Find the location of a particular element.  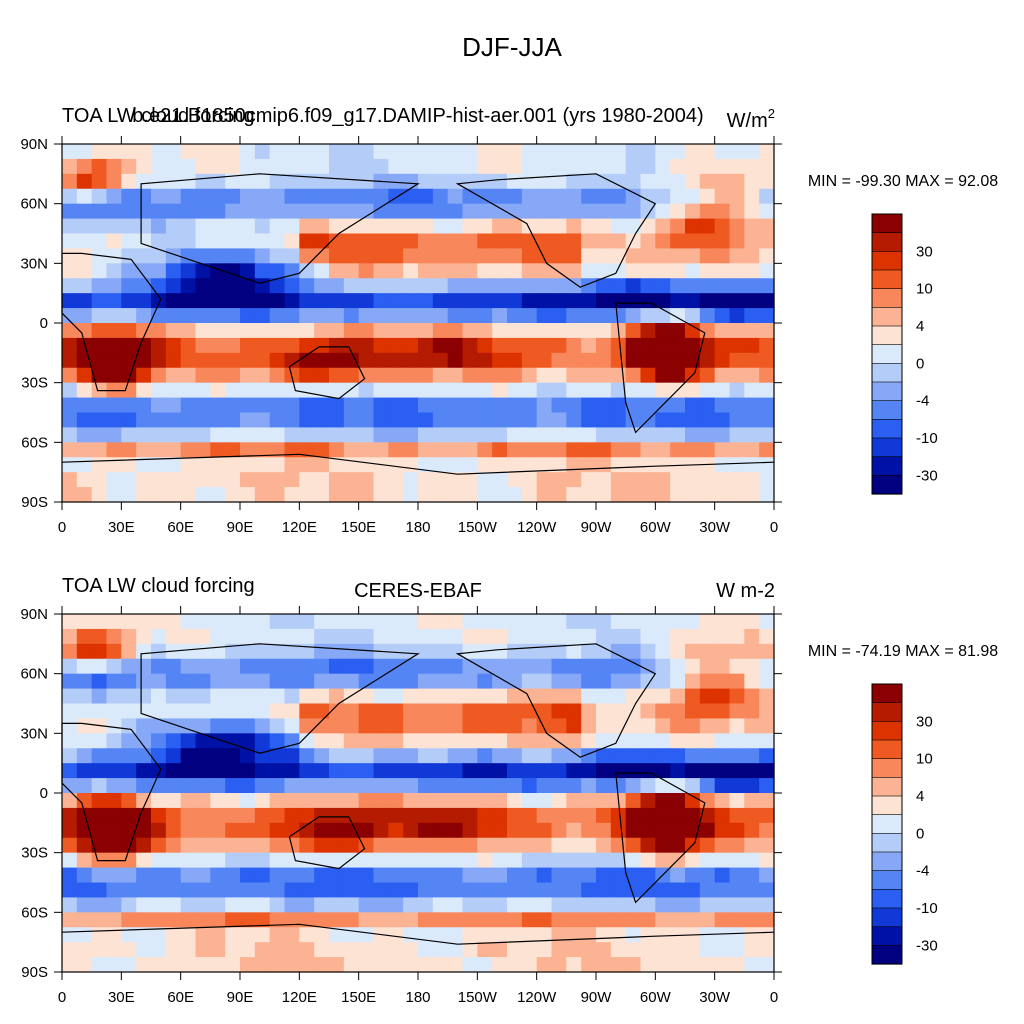

colorbar-label: 10 is located at coordinates (924, 759).